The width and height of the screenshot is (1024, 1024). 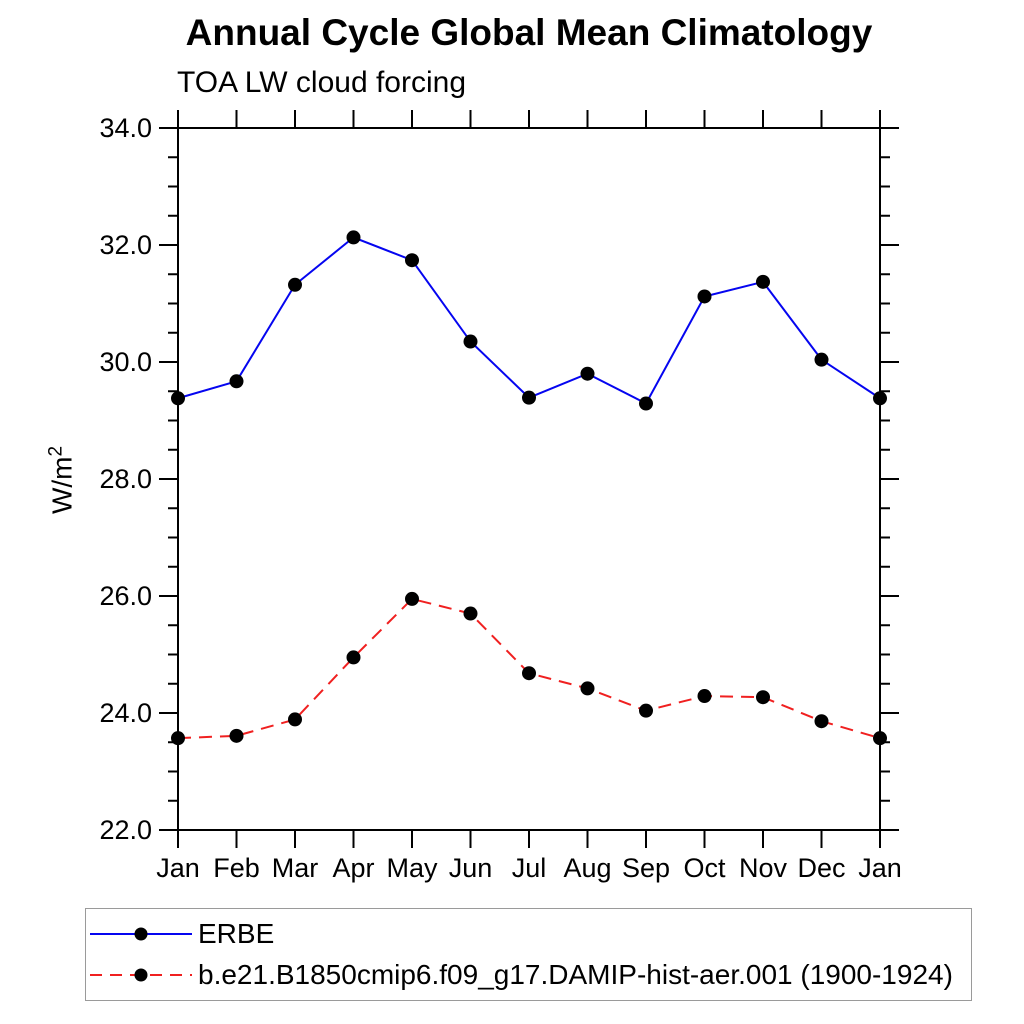 What do you see at coordinates (125, 245) in the screenshot?
I see `y-tick-label: 32.0` at bounding box center [125, 245].